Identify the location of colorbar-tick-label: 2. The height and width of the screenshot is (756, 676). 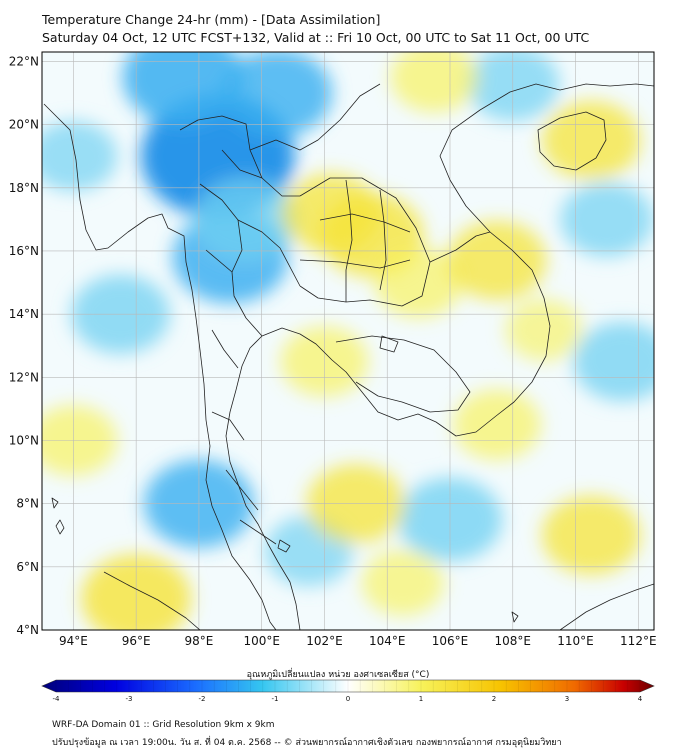
(494, 699).